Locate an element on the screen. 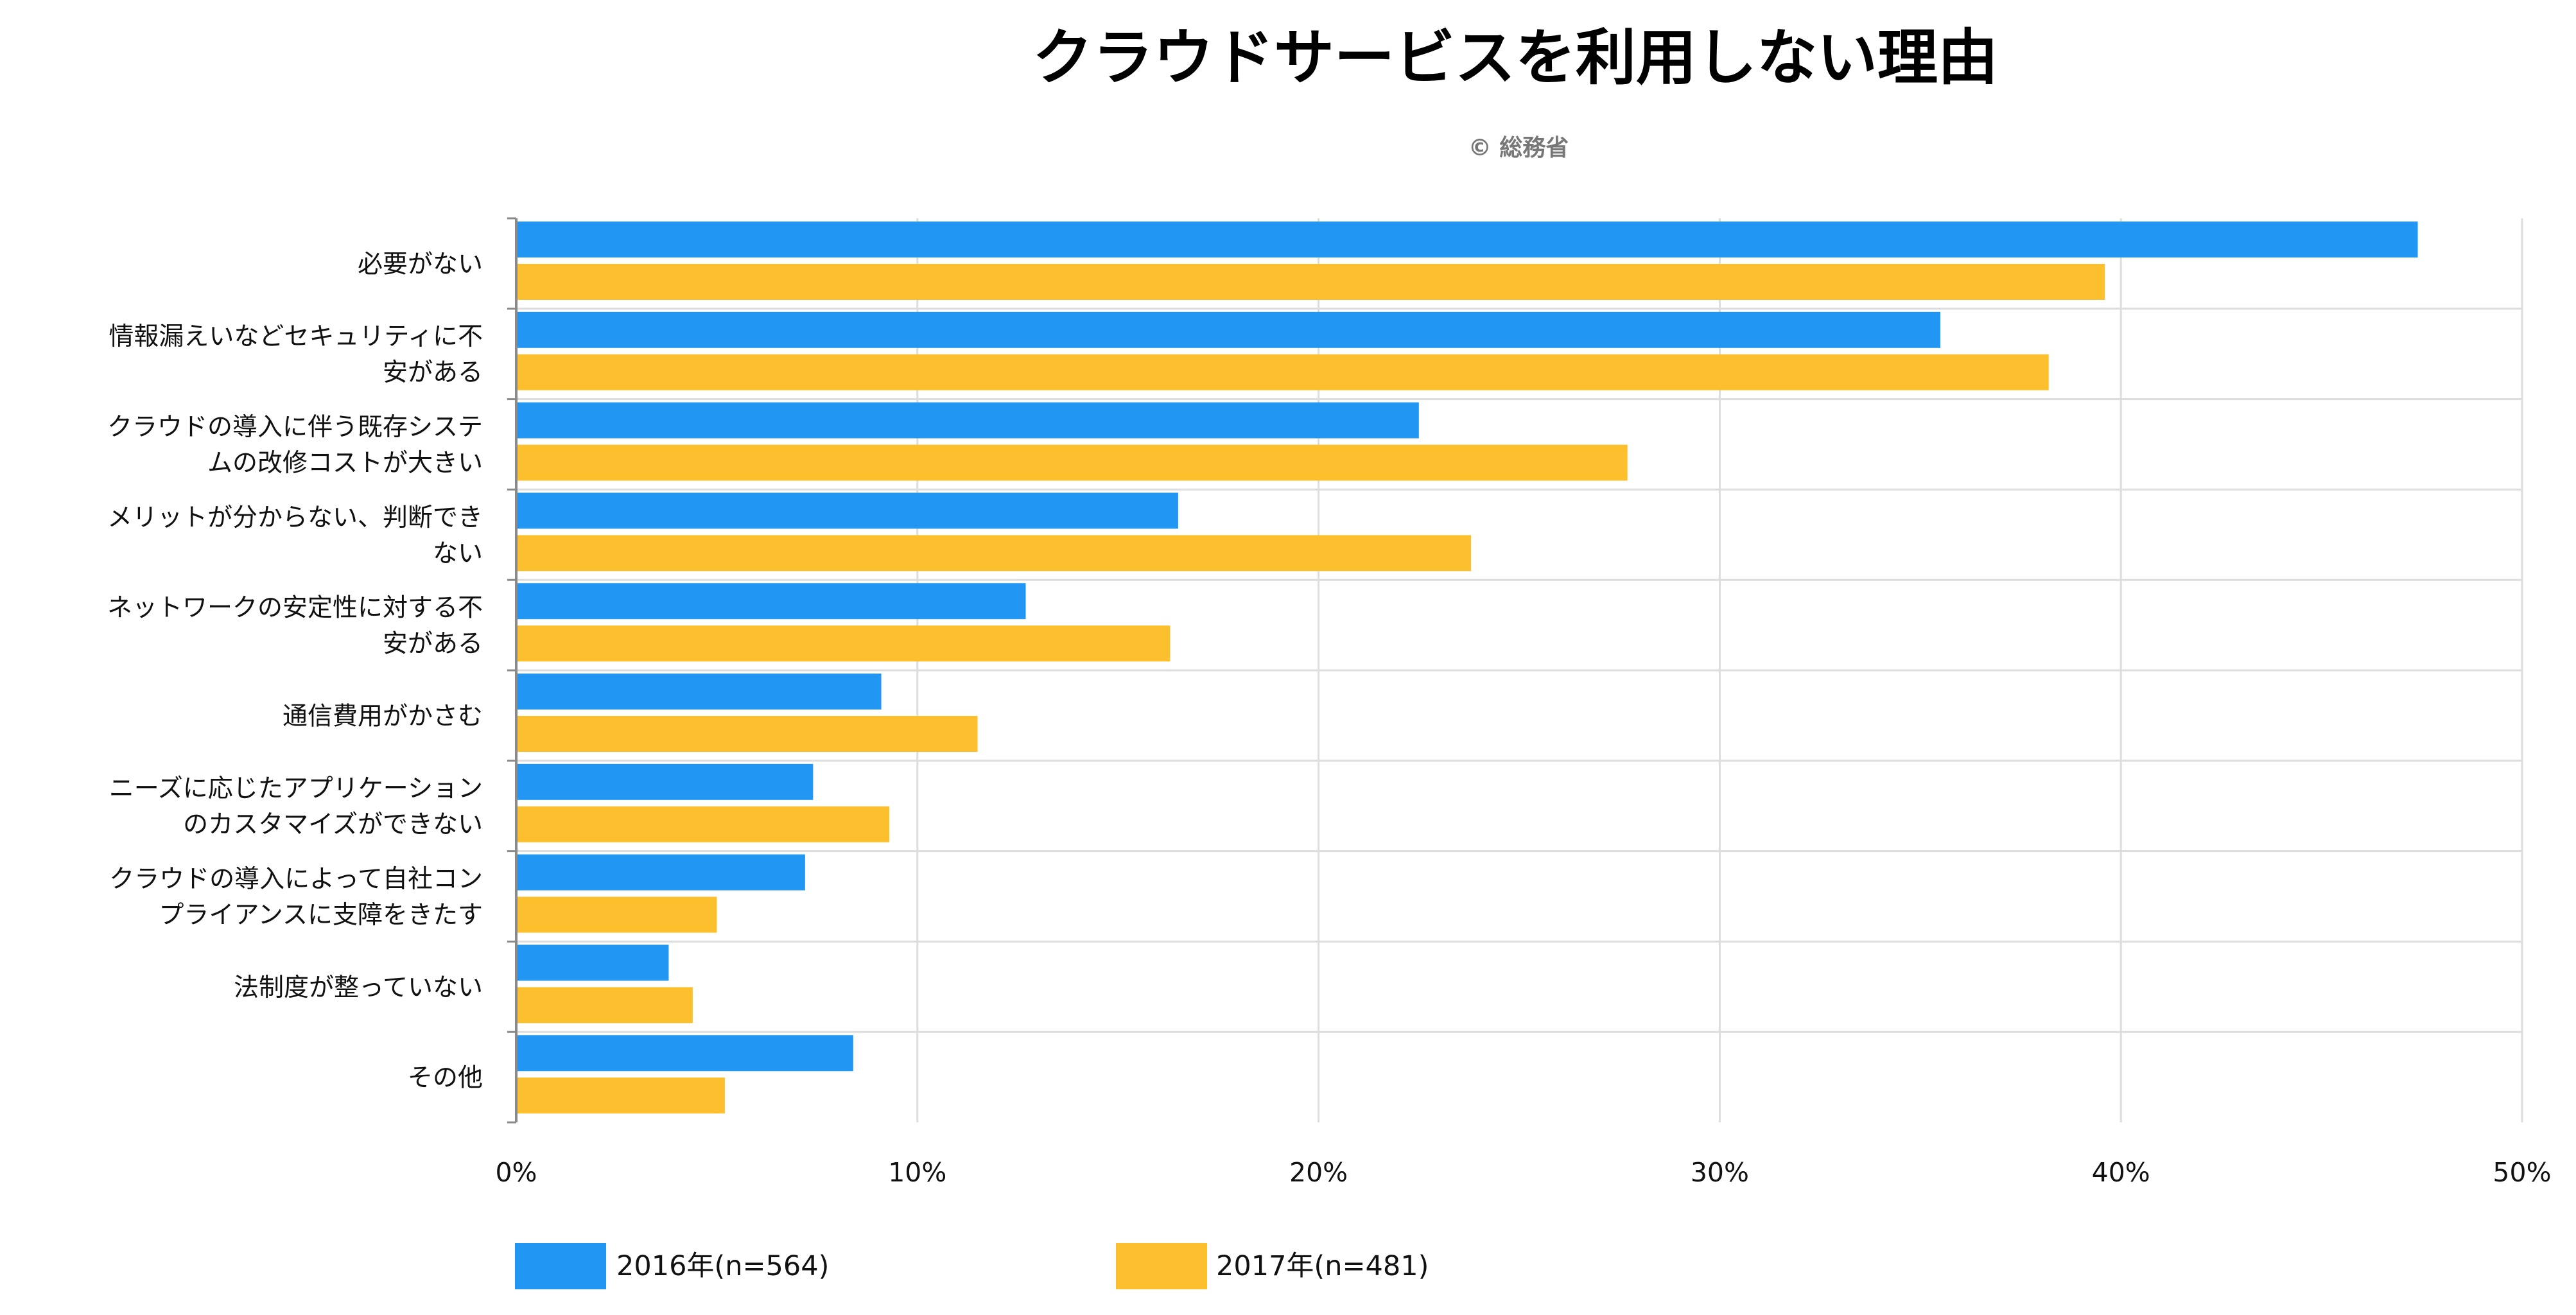  chart-subtitle: © 総務省 is located at coordinates (1518, 148).